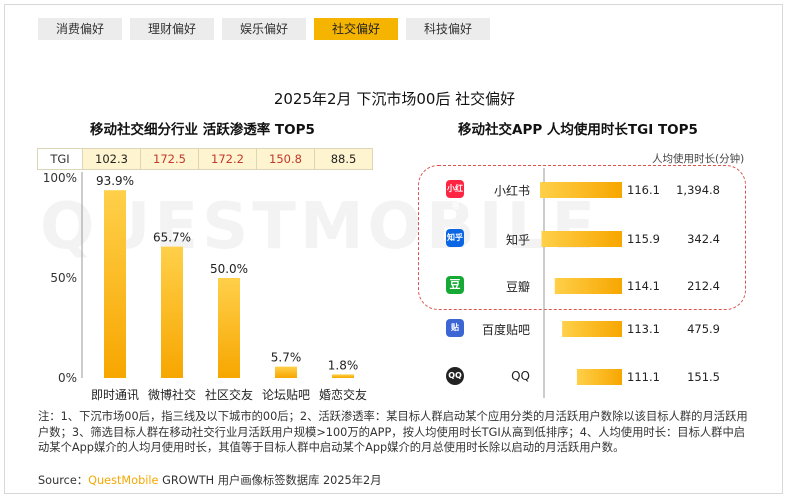 This screenshot has height=500, width=789. Describe the element at coordinates (643, 286) in the screenshot. I see `bar-tgi-label: 114.1` at that location.